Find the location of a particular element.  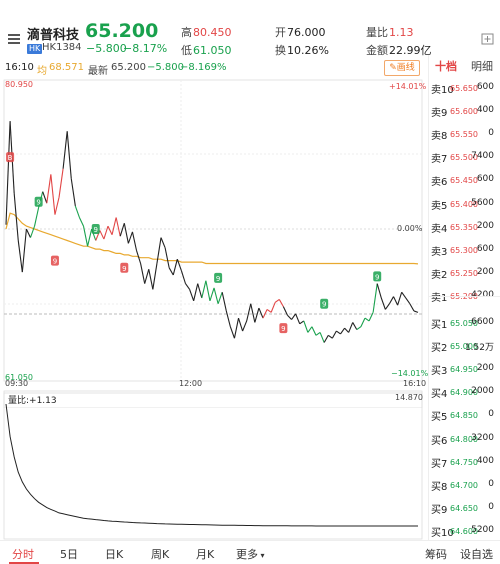

book-level: 买5 is located at coordinates (439, 418).